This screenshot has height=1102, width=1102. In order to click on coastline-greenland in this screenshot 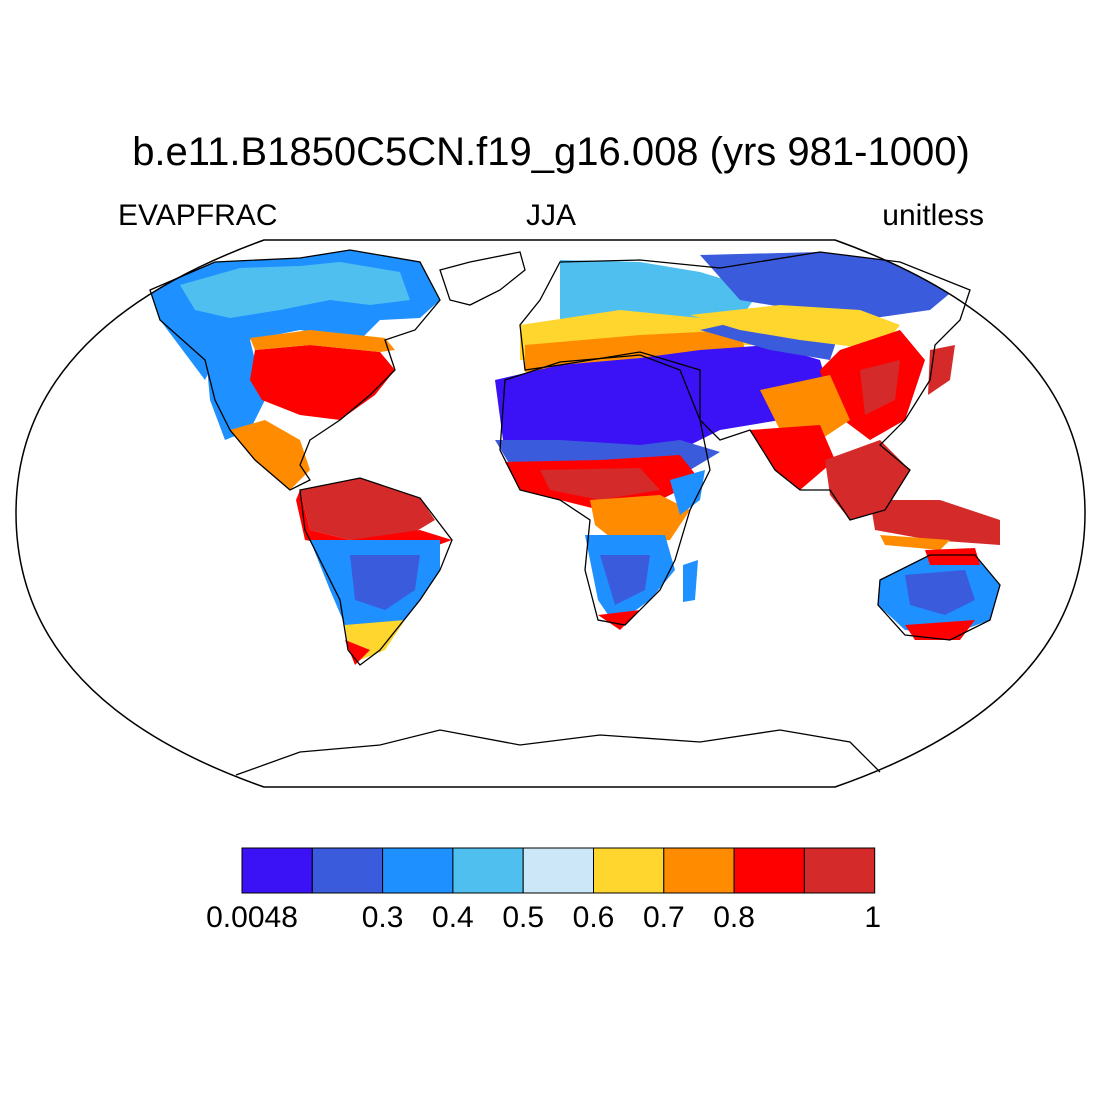, I will do `click(482, 278)`.